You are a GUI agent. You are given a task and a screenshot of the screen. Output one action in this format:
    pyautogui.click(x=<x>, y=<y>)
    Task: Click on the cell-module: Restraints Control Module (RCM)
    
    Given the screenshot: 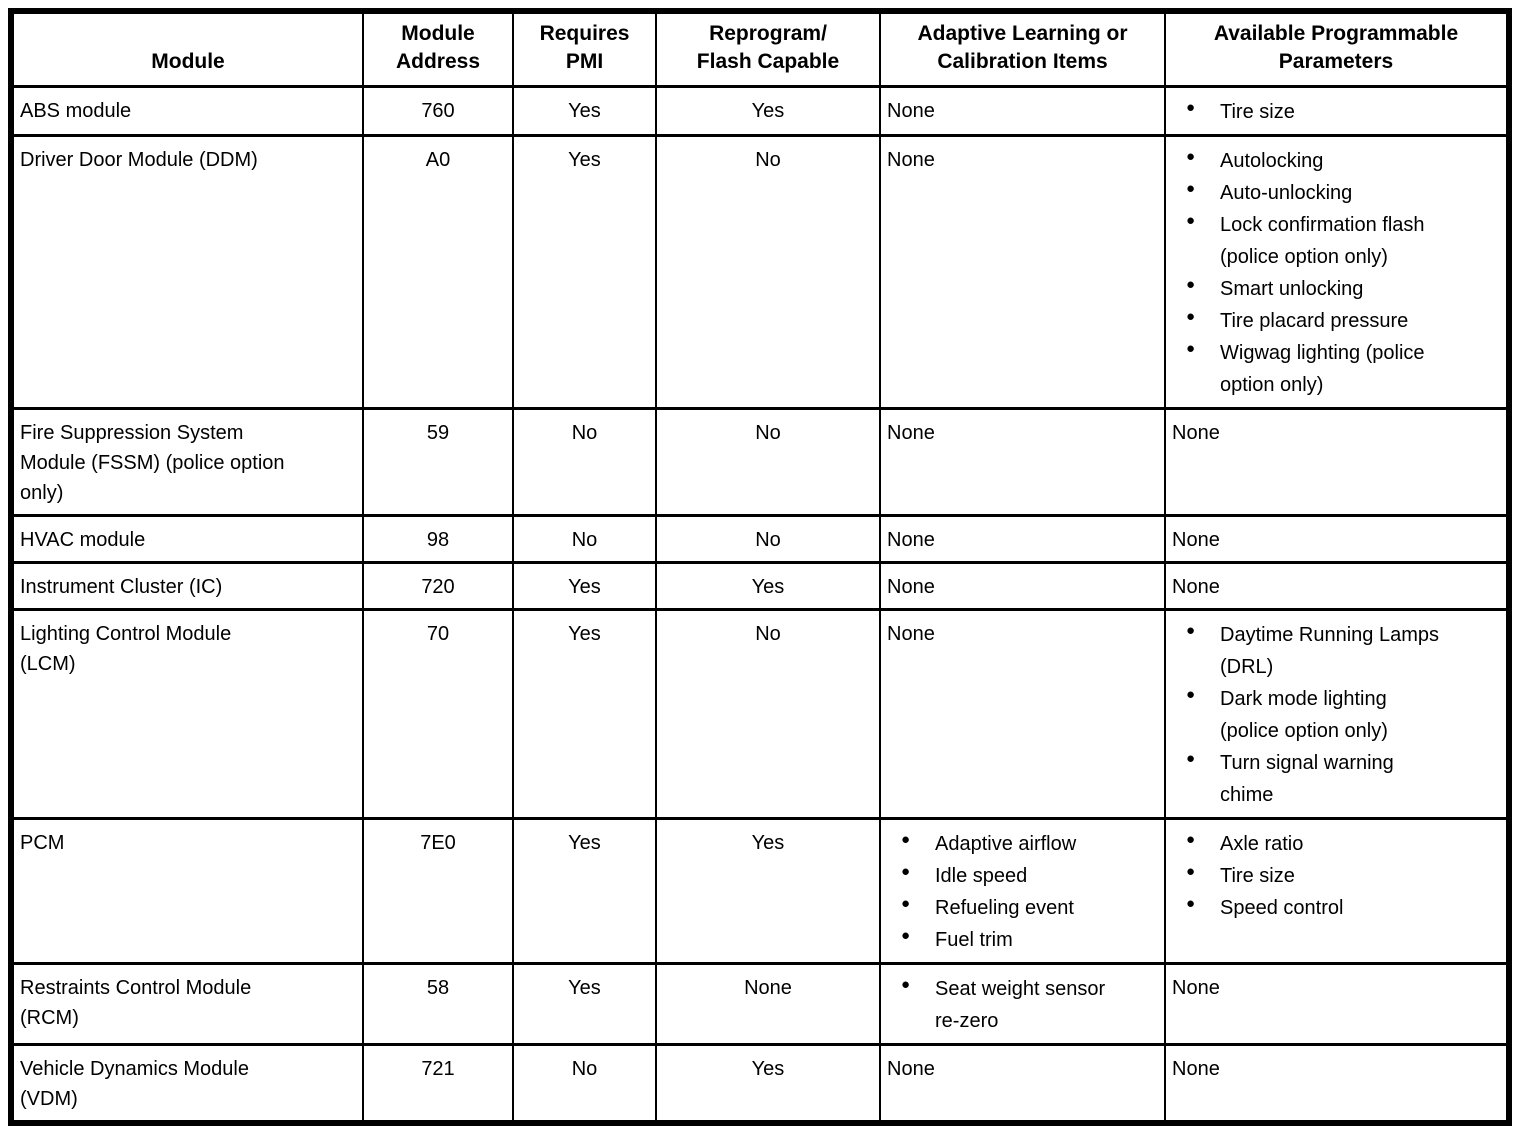 What is the action you would take?
    pyautogui.click(x=187, y=1004)
    